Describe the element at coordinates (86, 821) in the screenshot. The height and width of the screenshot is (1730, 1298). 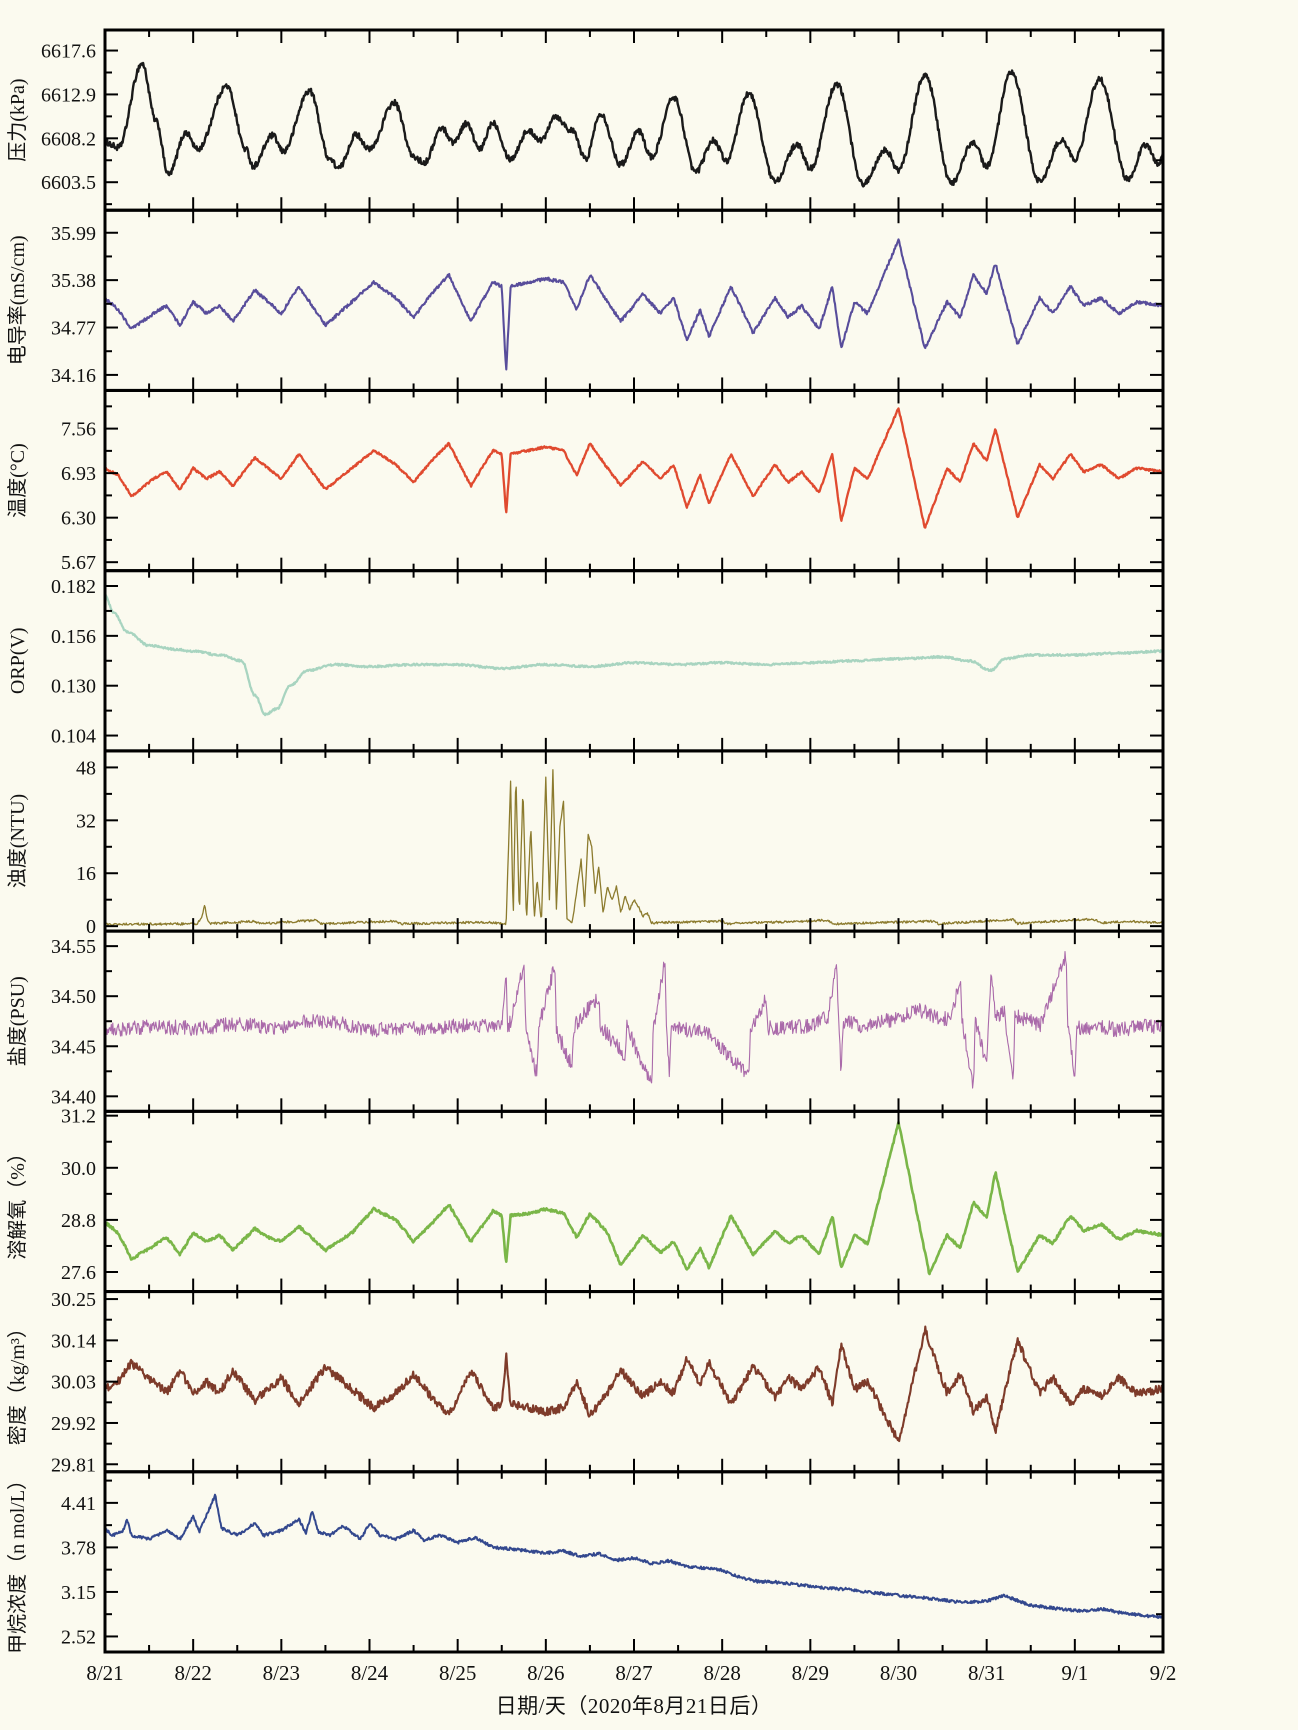
I see `y-tick-label: 32` at that location.